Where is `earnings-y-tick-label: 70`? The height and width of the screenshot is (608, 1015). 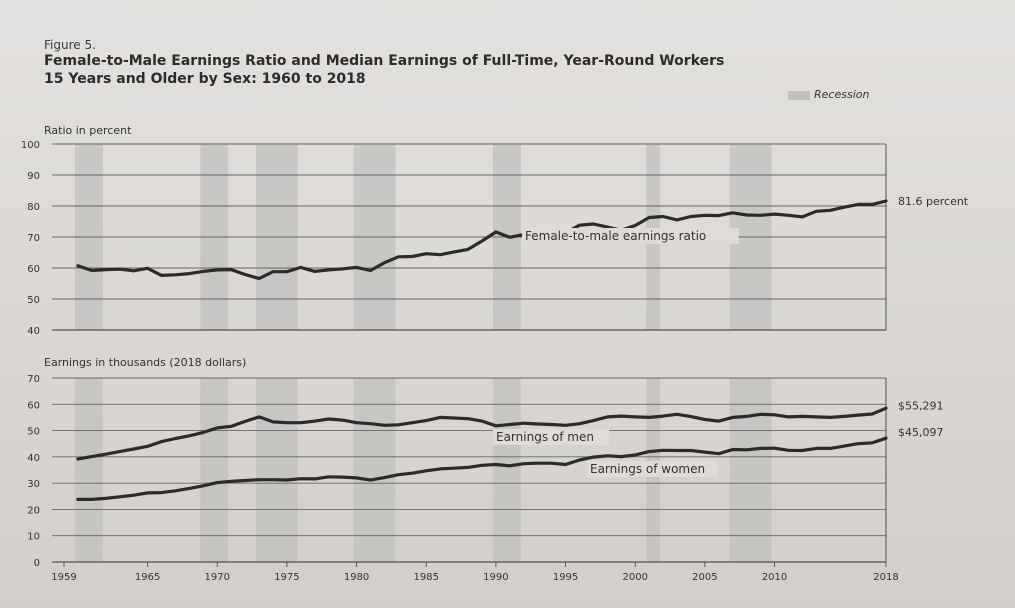 earnings-y-tick-label: 70 is located at coordinates (33, 379).